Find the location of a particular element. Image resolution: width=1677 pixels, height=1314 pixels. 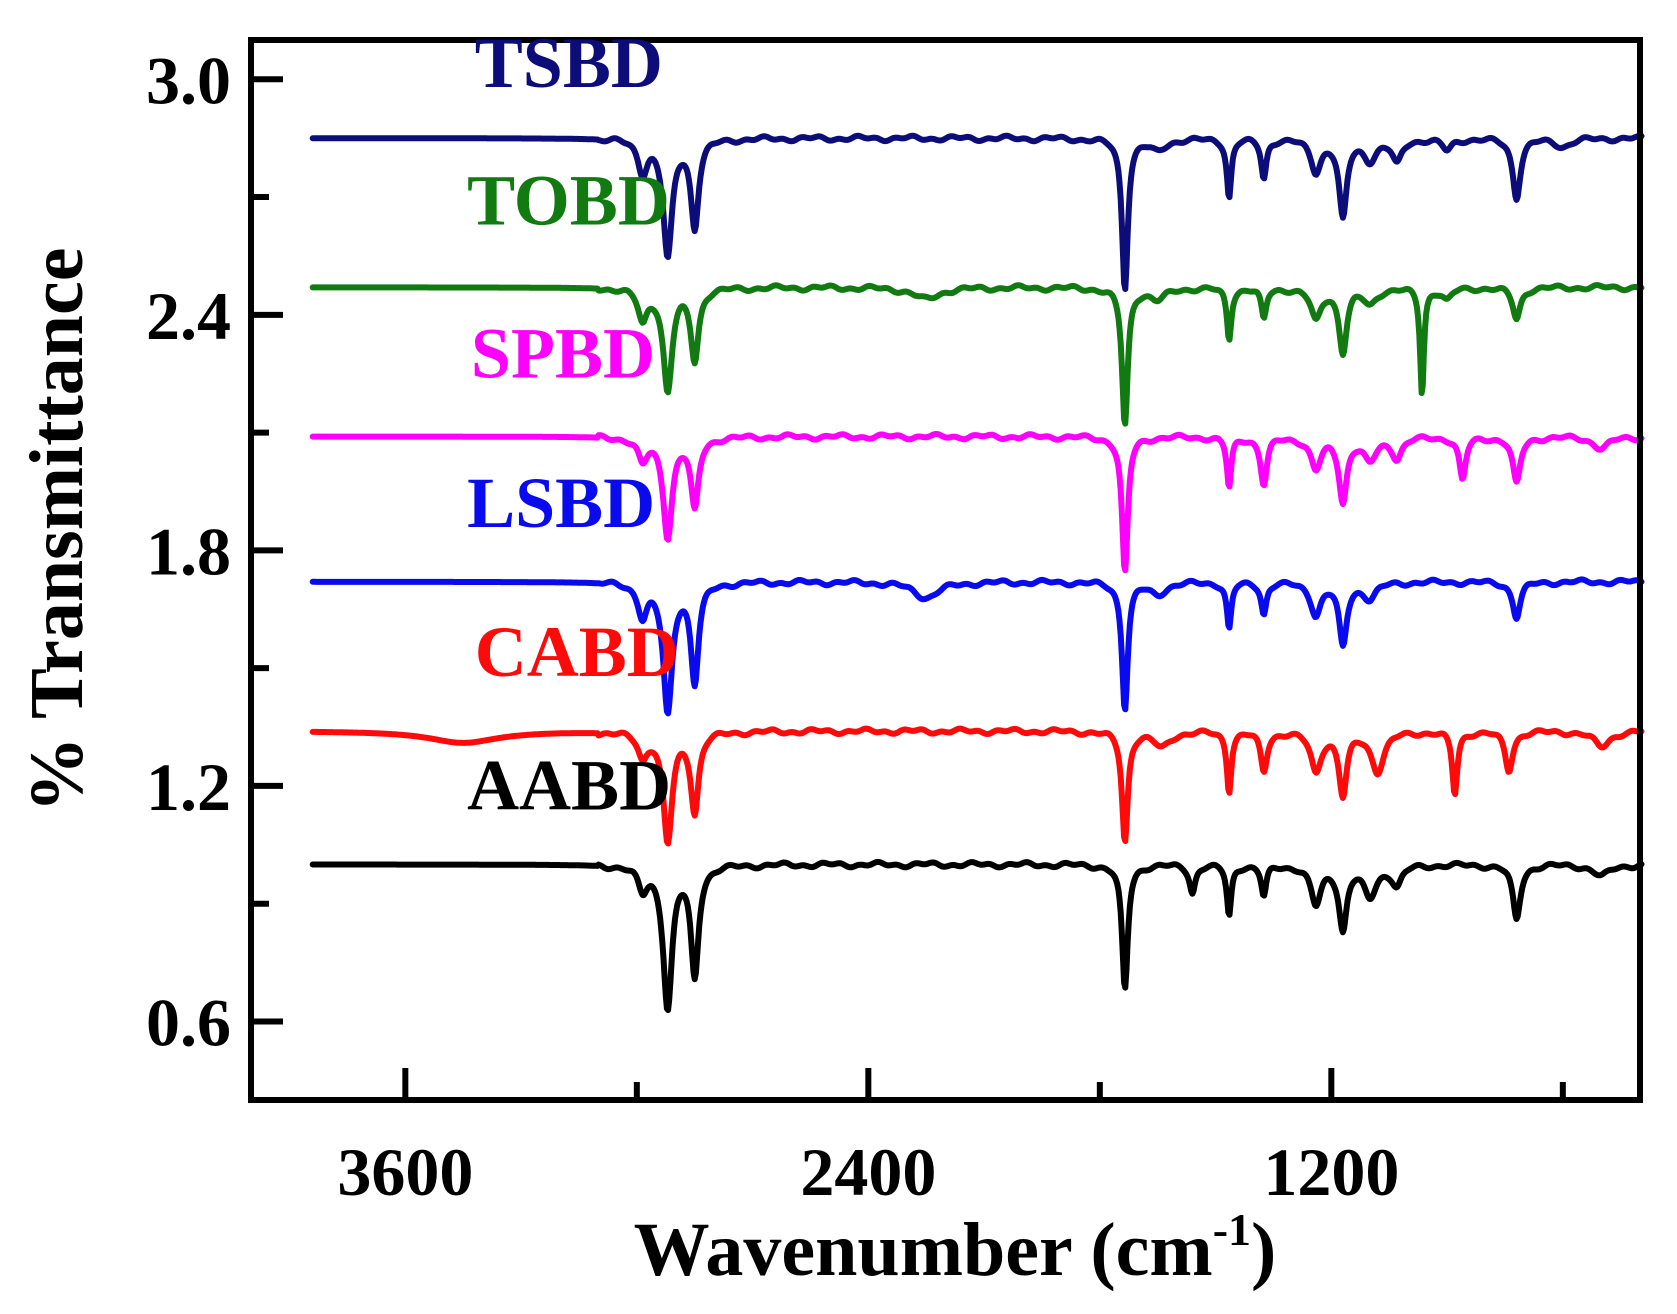

x-tick-label: 3600 is located at coordinates (405, 1172).